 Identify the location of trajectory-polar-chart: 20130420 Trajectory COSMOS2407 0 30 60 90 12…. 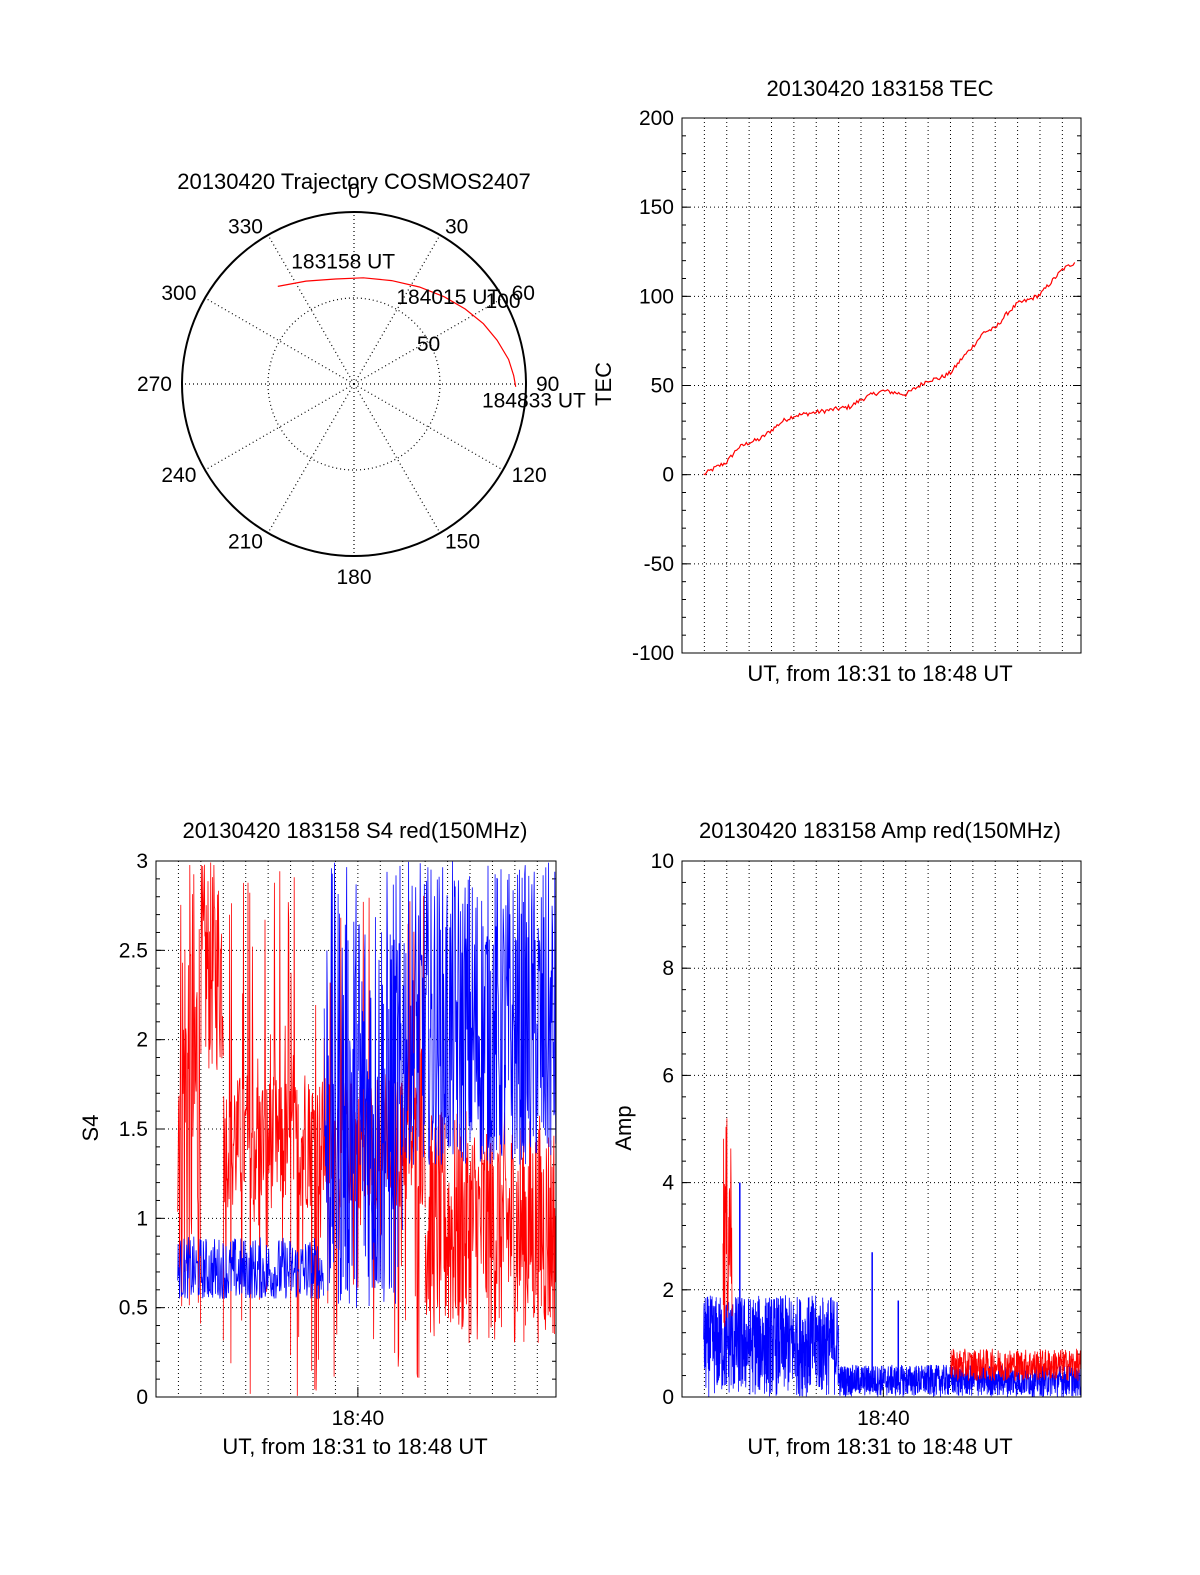
(361, 379).